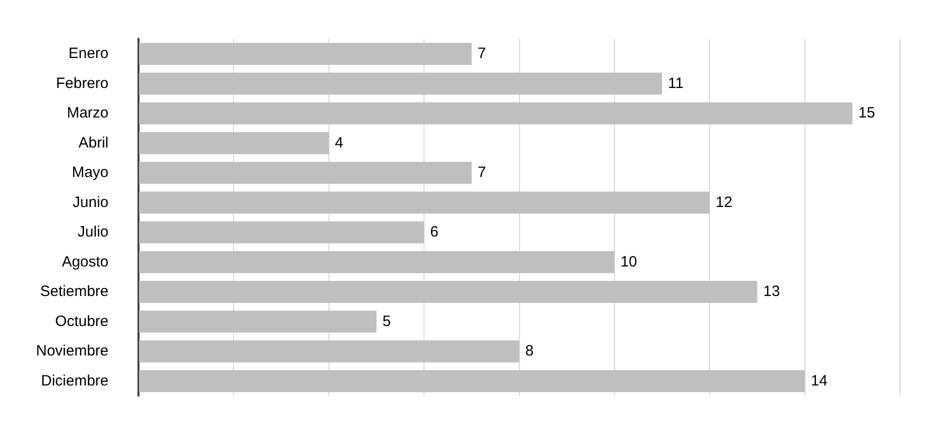  Describe the element at coordinates (88, 53) in the screenshot. I see `y-tick-label: Enero` at that location.